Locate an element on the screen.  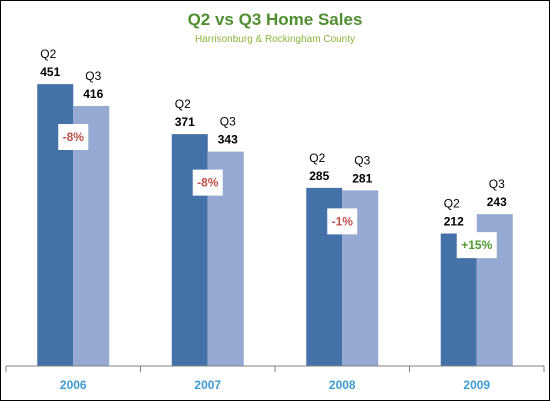
change-label-2006: -8% is located at coordinates (74, 137).